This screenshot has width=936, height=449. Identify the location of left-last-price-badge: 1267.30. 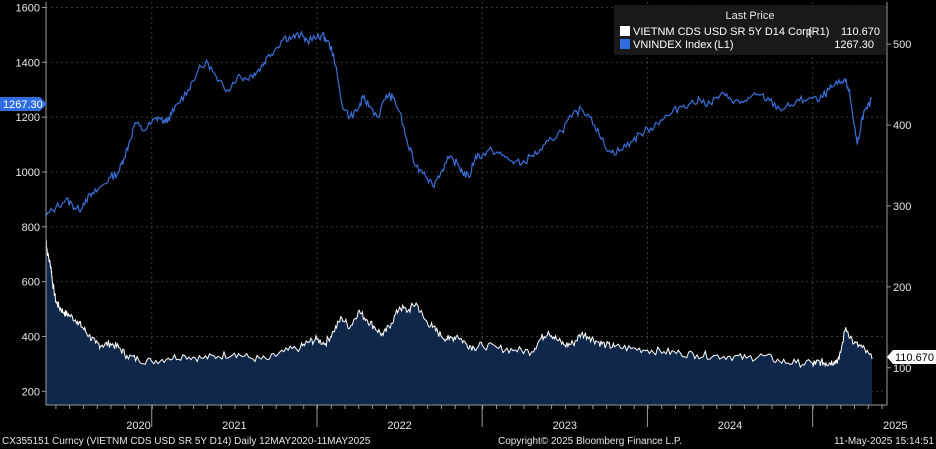
(23, 104).